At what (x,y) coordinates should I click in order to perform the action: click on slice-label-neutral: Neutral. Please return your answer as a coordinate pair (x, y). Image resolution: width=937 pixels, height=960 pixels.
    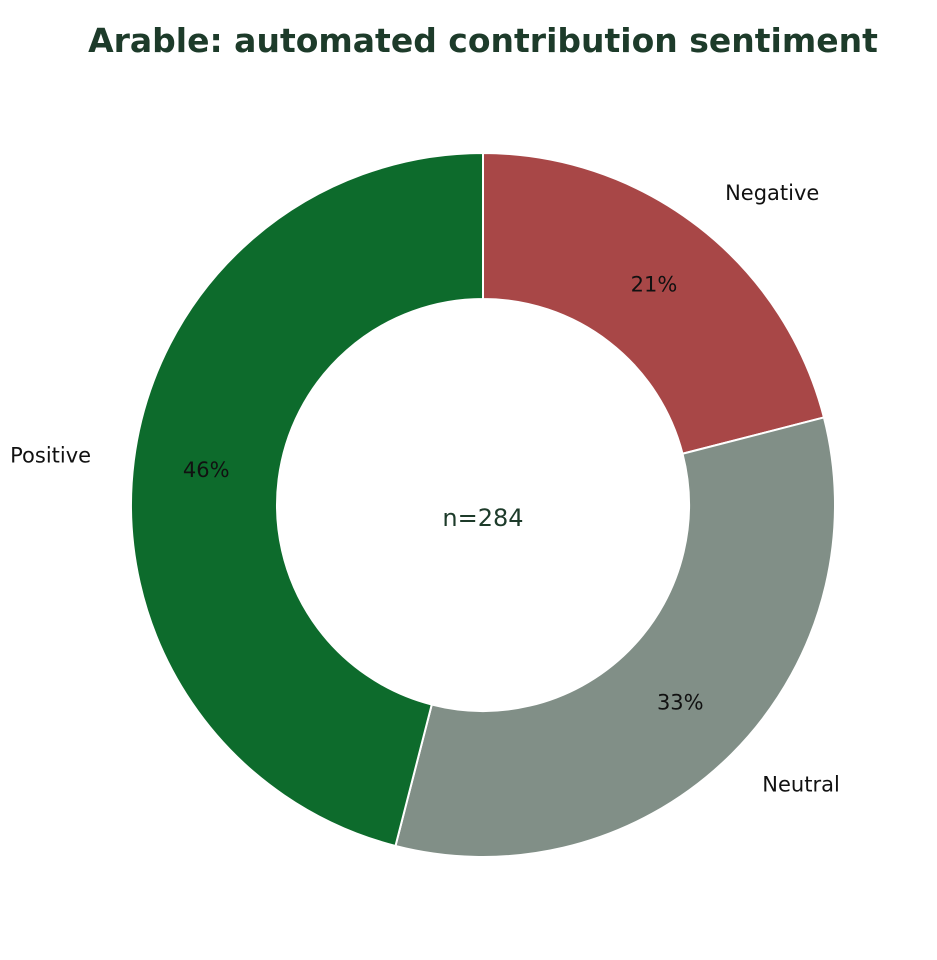
    Looking at the image, I should click on (801, 784).